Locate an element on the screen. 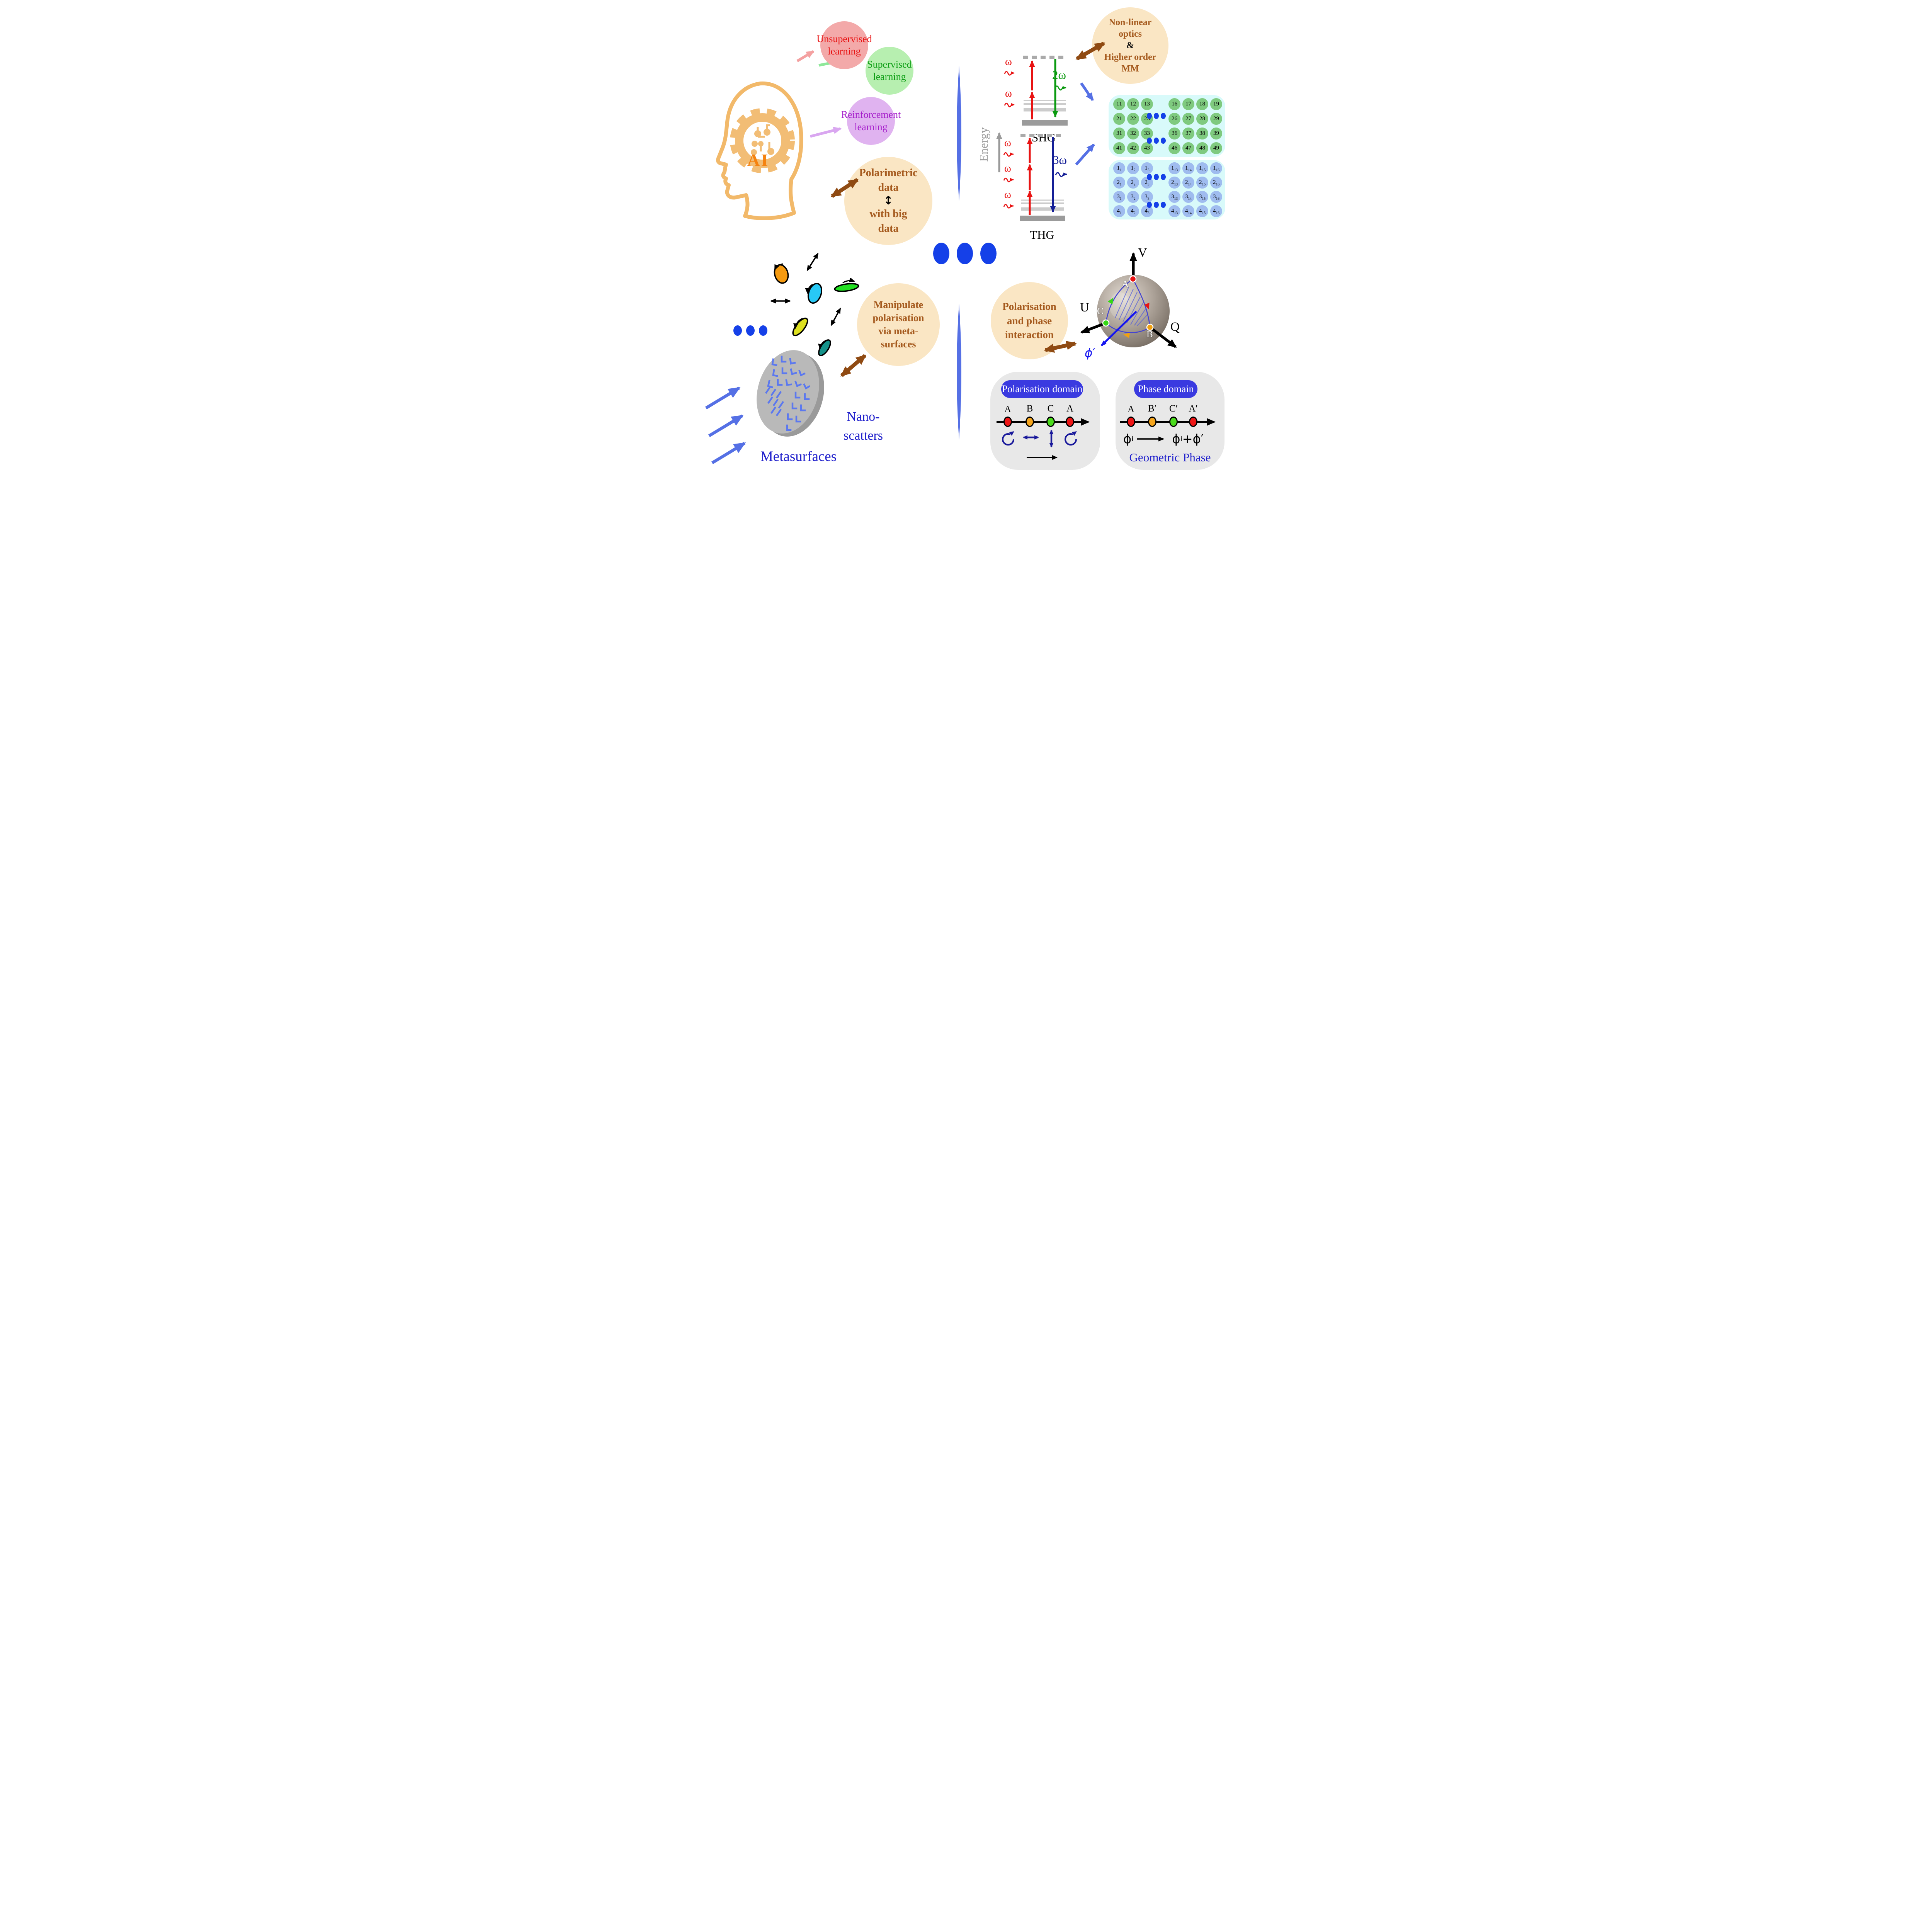 Image resolution: width=1932 pixels, height=1932 pixels. mueller-matrix-cell: 43 is located at coordinates (1147, 148).